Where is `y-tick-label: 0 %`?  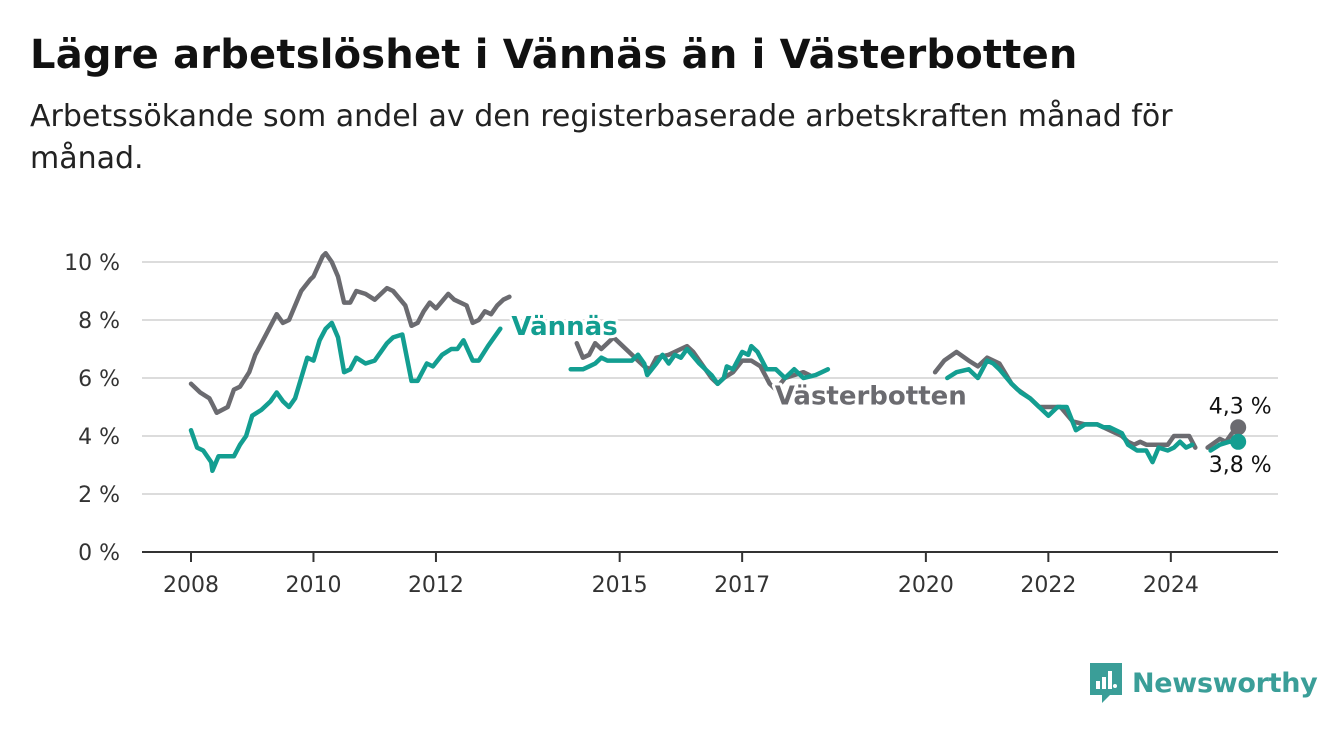
y-tick-label: 0 % is located at coordinates (99, 553).